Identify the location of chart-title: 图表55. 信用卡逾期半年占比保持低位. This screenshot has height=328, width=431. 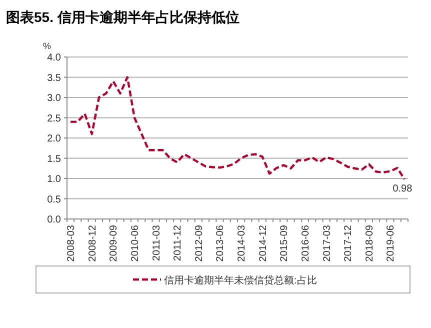
(123, 17).